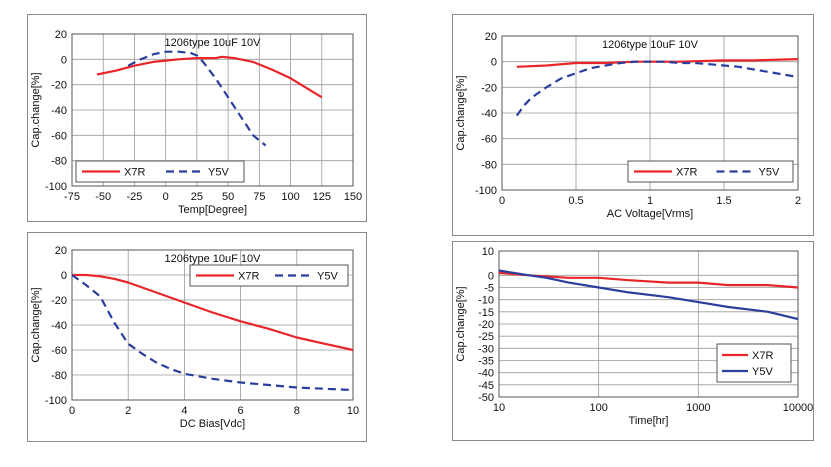  Describe the element at coordinates (461, 323) in the screenshot. I see `aging-time-y-axis-label: Cap.change[%]` at that location.